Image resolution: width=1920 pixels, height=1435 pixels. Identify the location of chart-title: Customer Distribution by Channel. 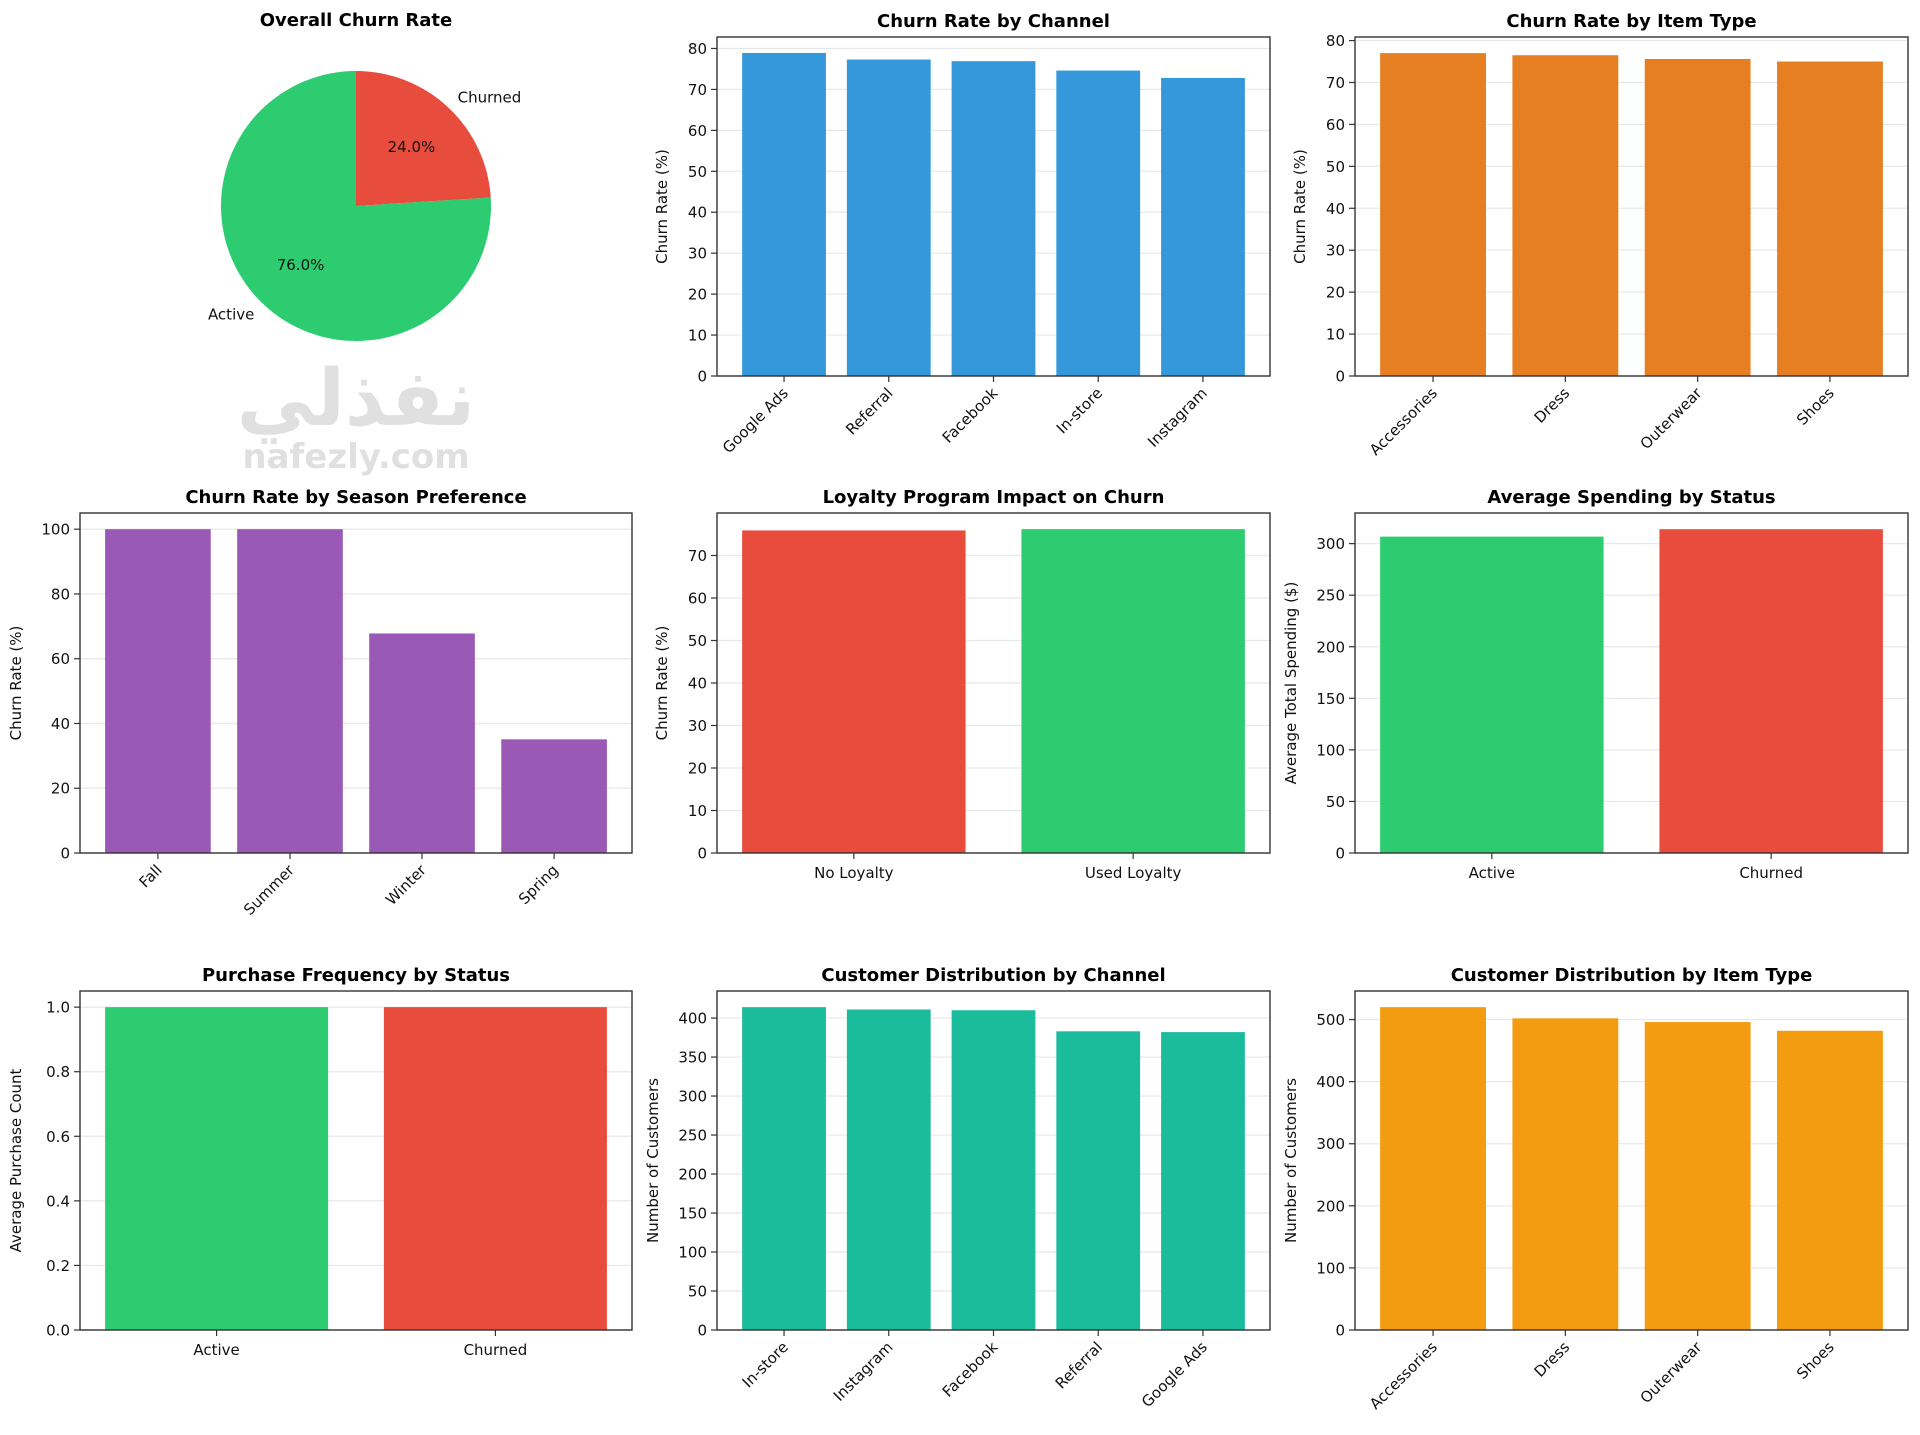
(993, 975).